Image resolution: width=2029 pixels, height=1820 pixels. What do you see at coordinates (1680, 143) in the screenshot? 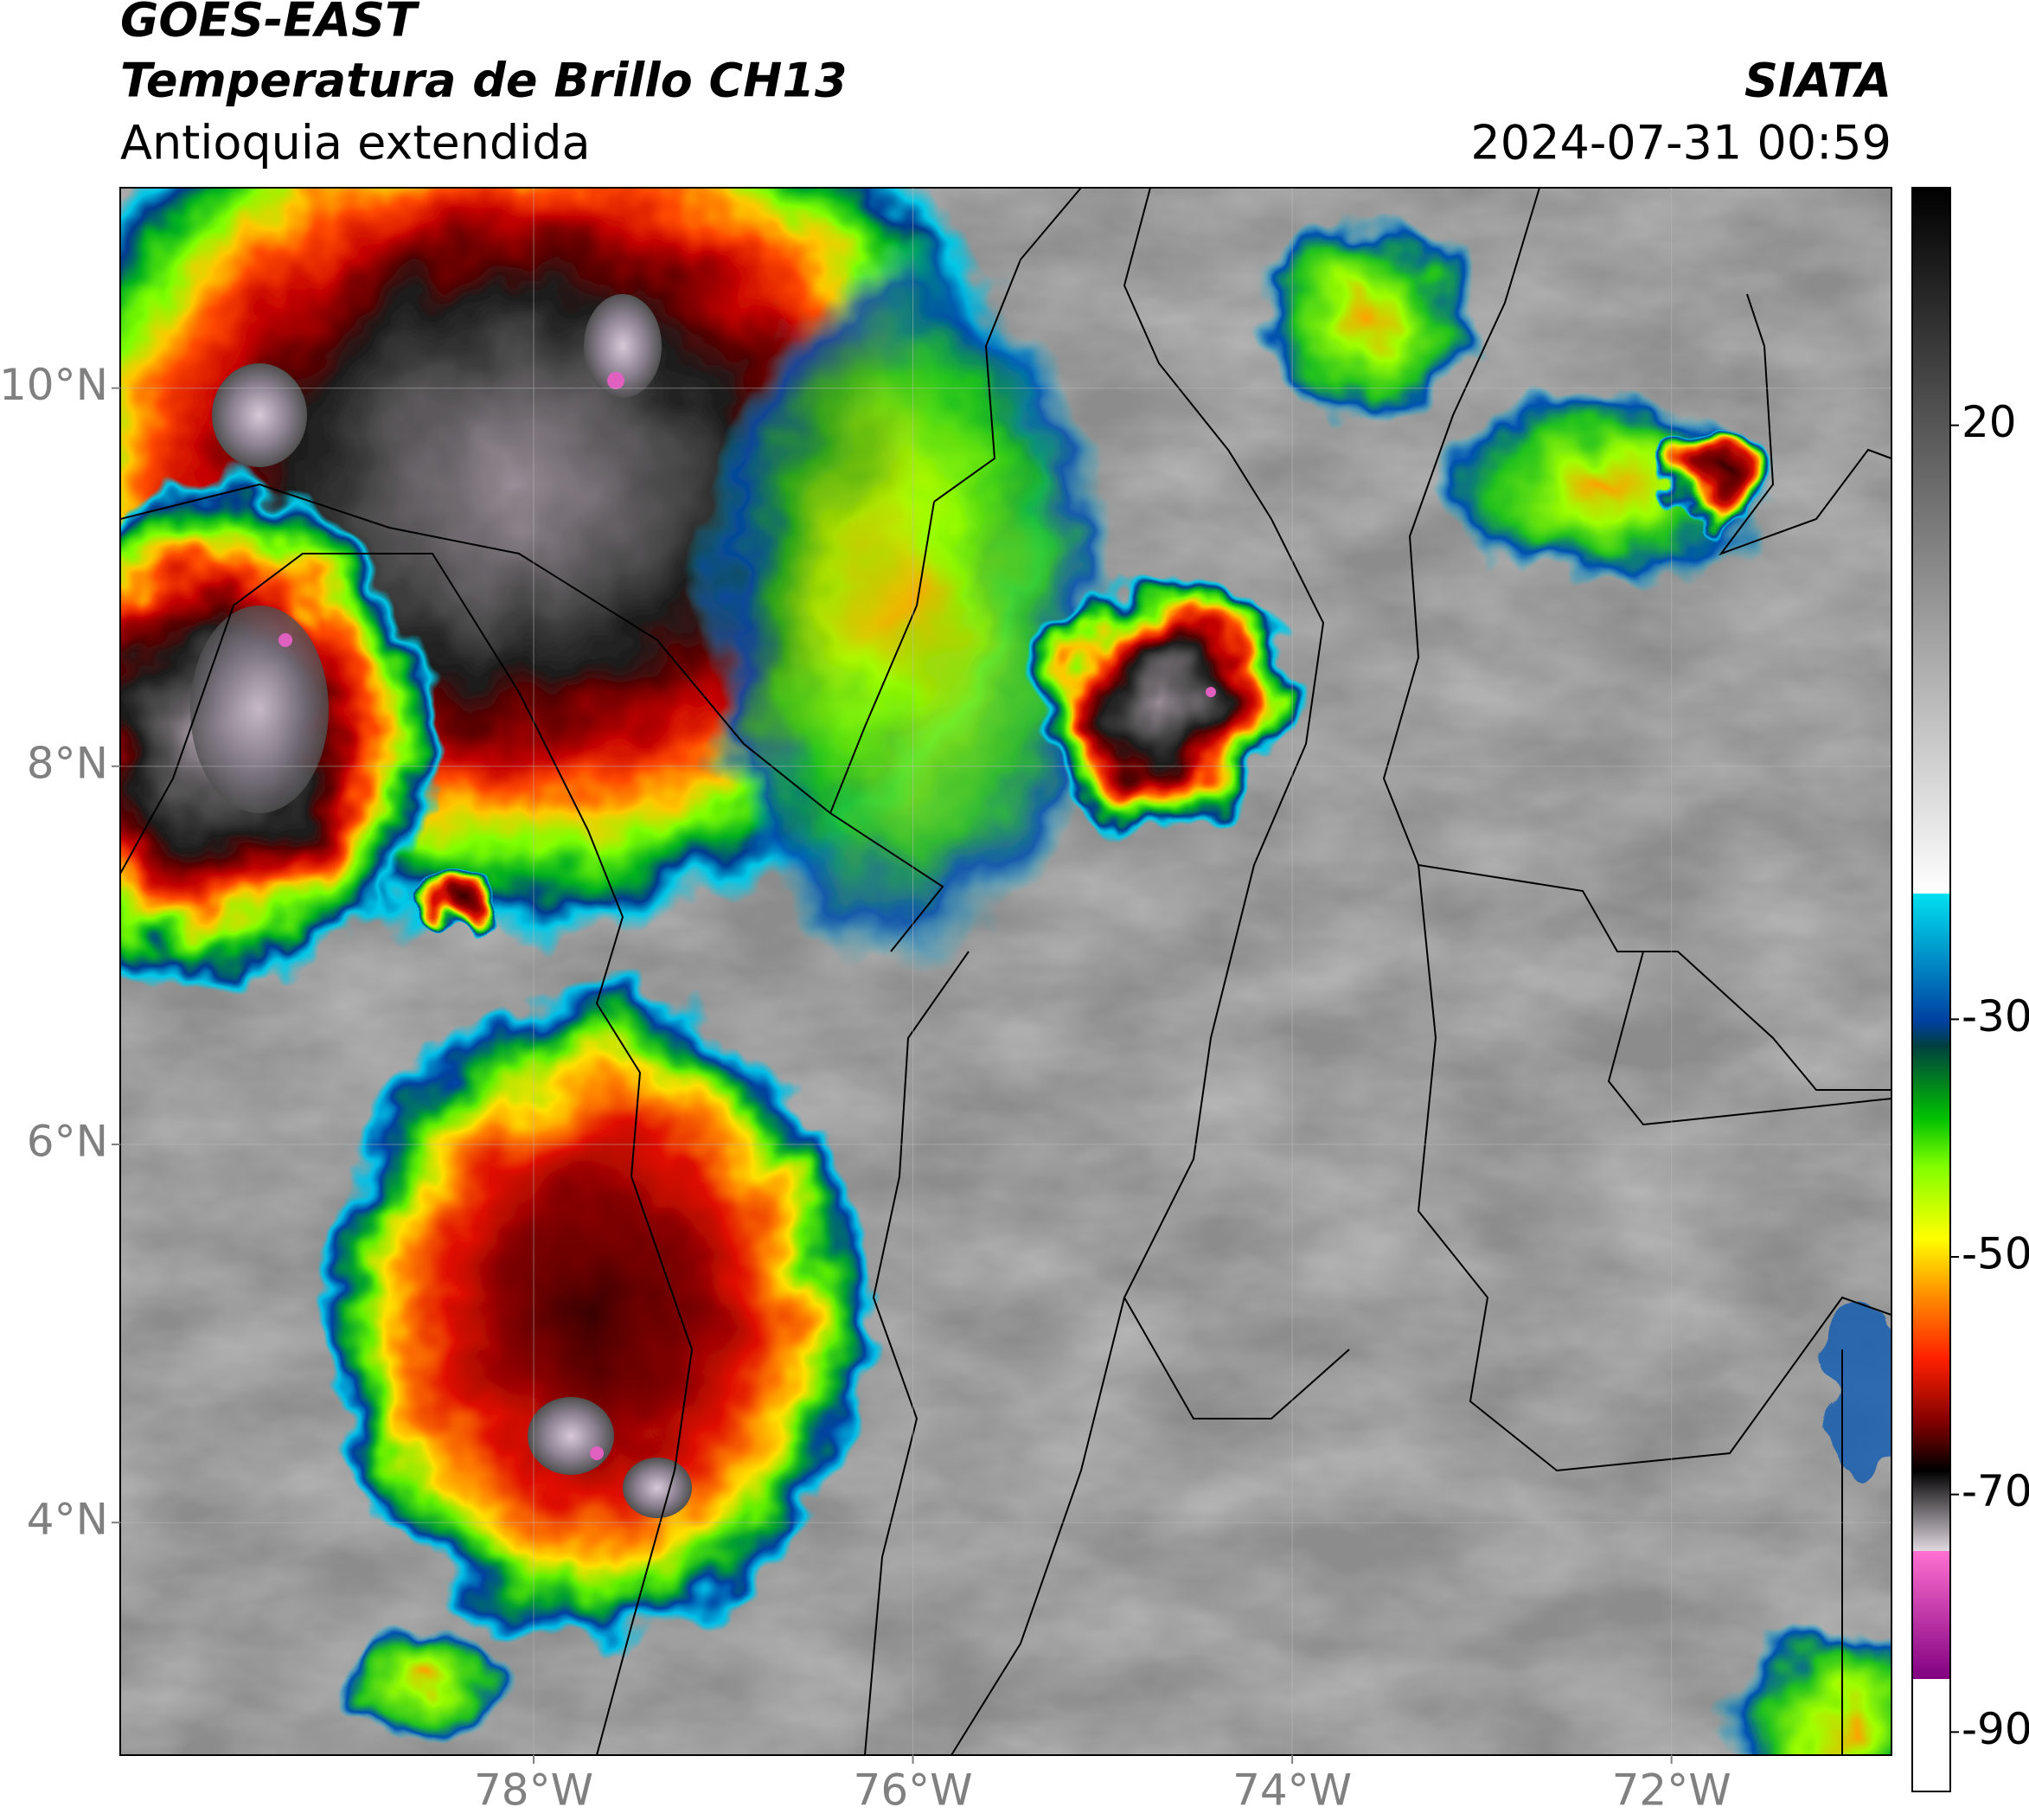
I see `datetime-label: 2024-07-31 00:59` at bounding box center [1680, 143].